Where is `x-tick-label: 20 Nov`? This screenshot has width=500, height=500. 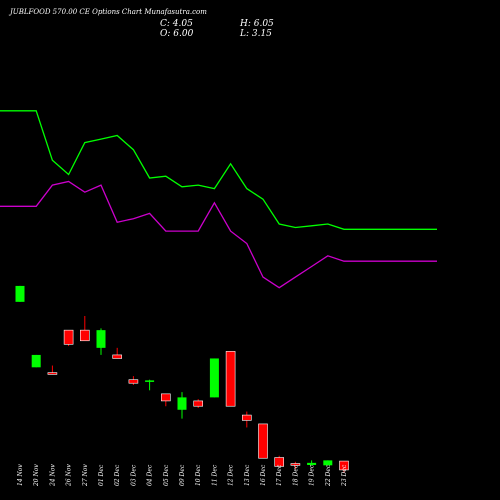 x-tick-label: 20 Nov is located at coordinates (36, 475).